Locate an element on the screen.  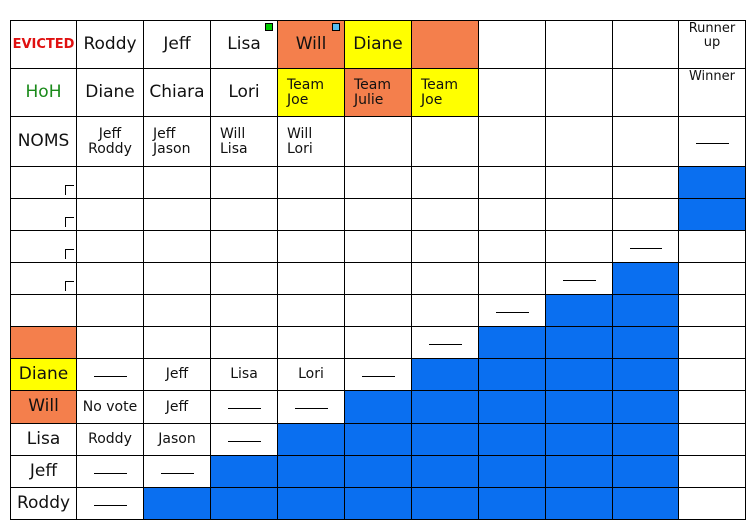
cell-lori: Lori is located at coordinates (311, 374).